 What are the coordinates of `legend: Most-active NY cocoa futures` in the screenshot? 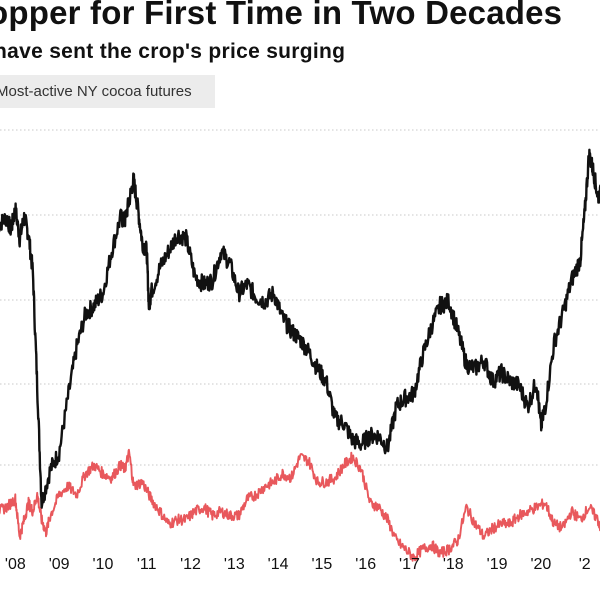 It's located at (107, 91).